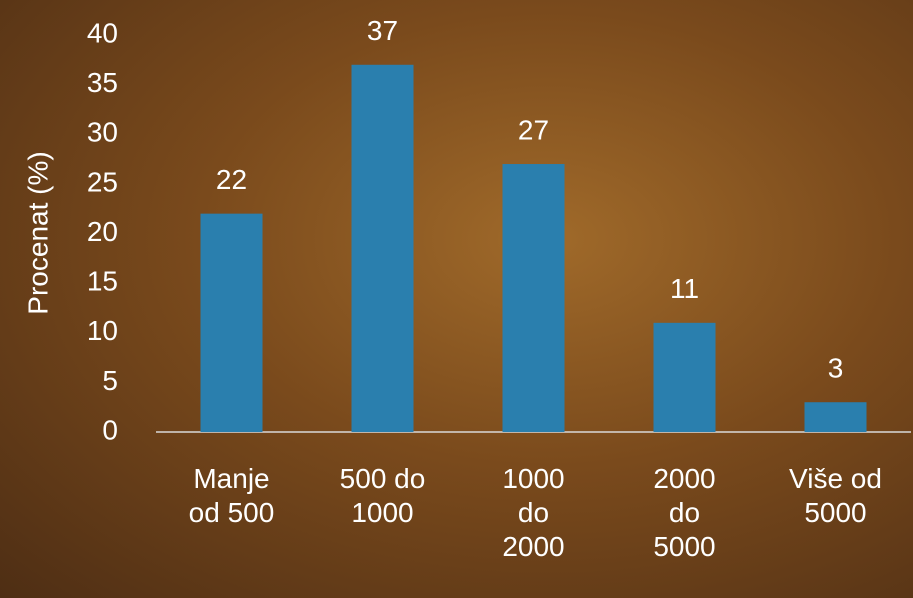  I want to click on y-tick-label: 0, so click(110, 429).